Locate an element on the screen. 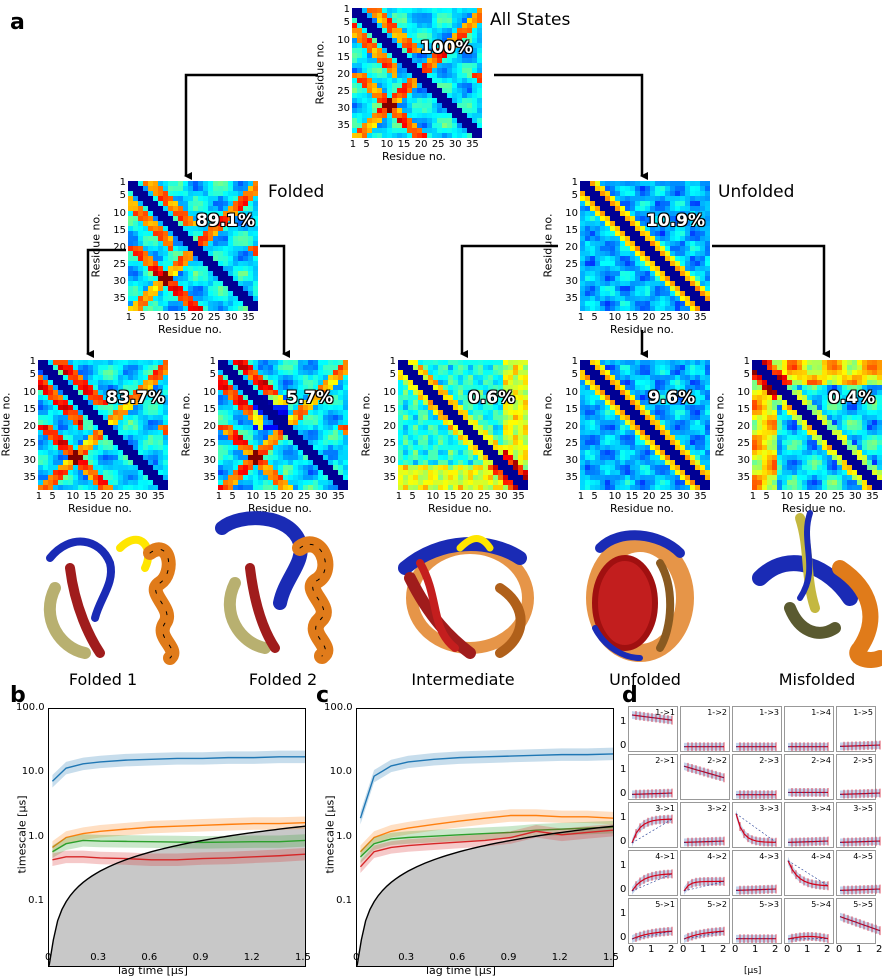 The width and height of the screenshot is (882, 978). map-title-folded: Folded is located at coordinates (296, 192).